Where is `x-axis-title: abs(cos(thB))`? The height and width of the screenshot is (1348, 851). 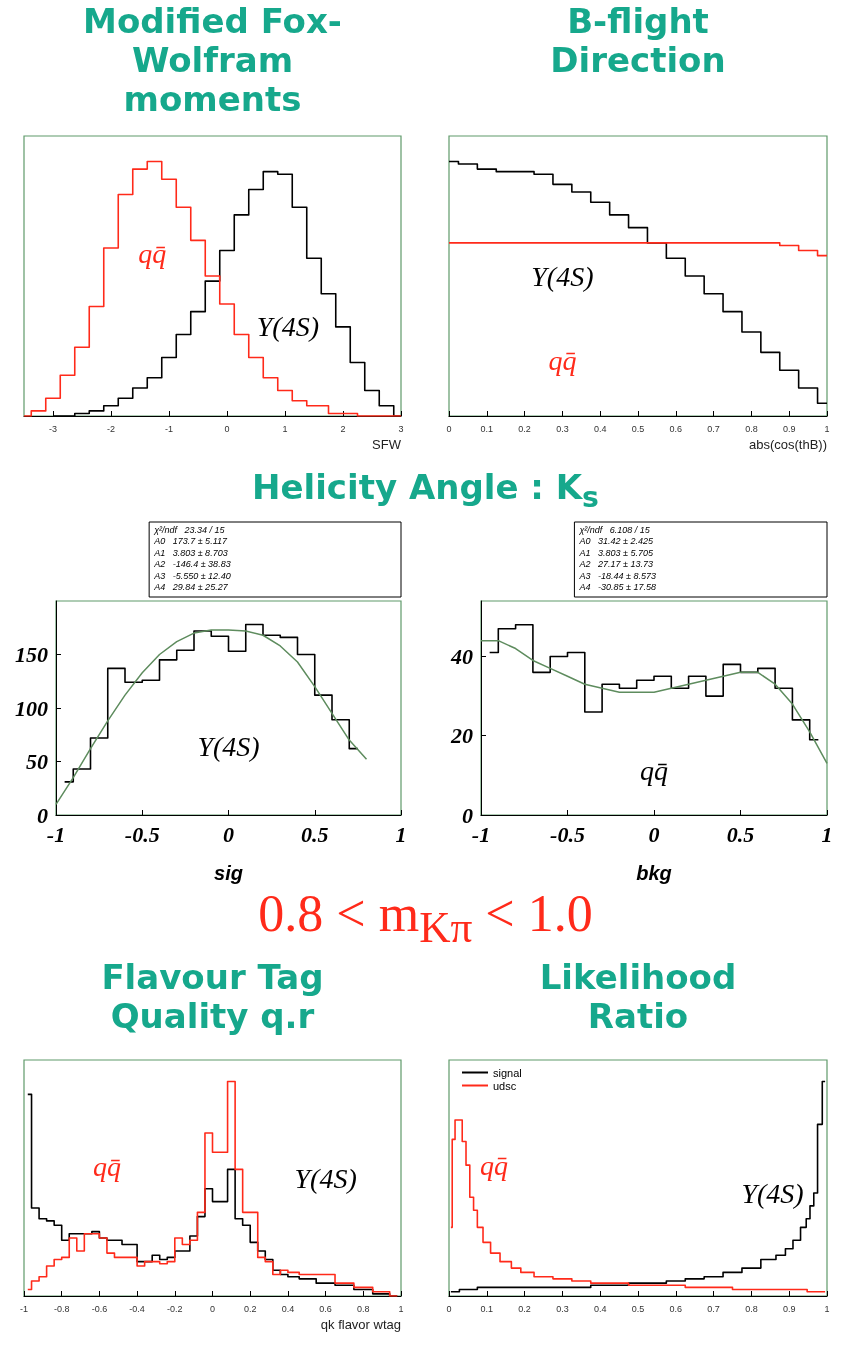
x-axis-title: abs(cos(thB)) is located at coordinates (787, 444).